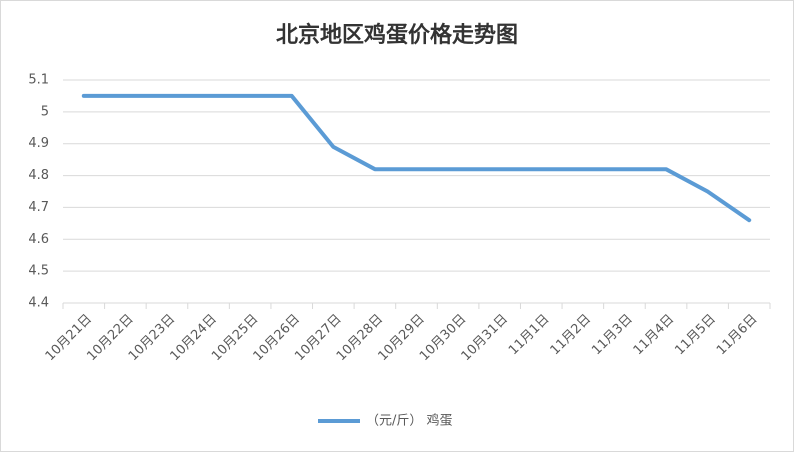 The image size is (794, 452). Describe the element at coordinates (38, 80) in the screenshot. I see `y-tick-label: 5.1` at that location.